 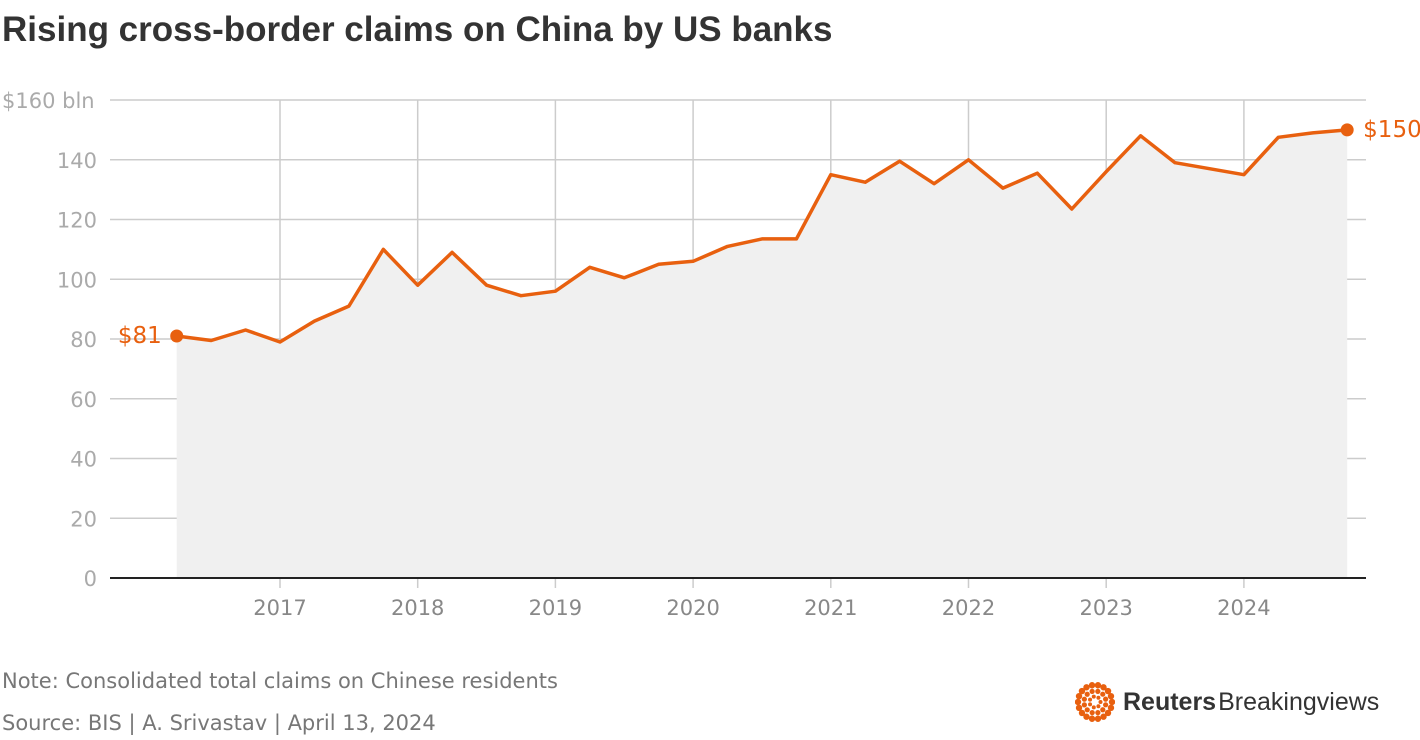 What do you see at coordinates (83, 519) in the screenshot?
I see `y-tick-label: 20` at bounding box center [83, 519].